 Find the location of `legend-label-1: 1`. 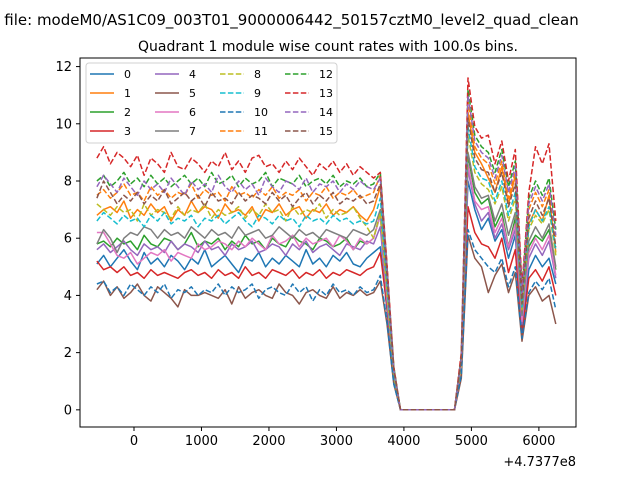

legend-label-1: 1 is located at coordinates (127, 93).